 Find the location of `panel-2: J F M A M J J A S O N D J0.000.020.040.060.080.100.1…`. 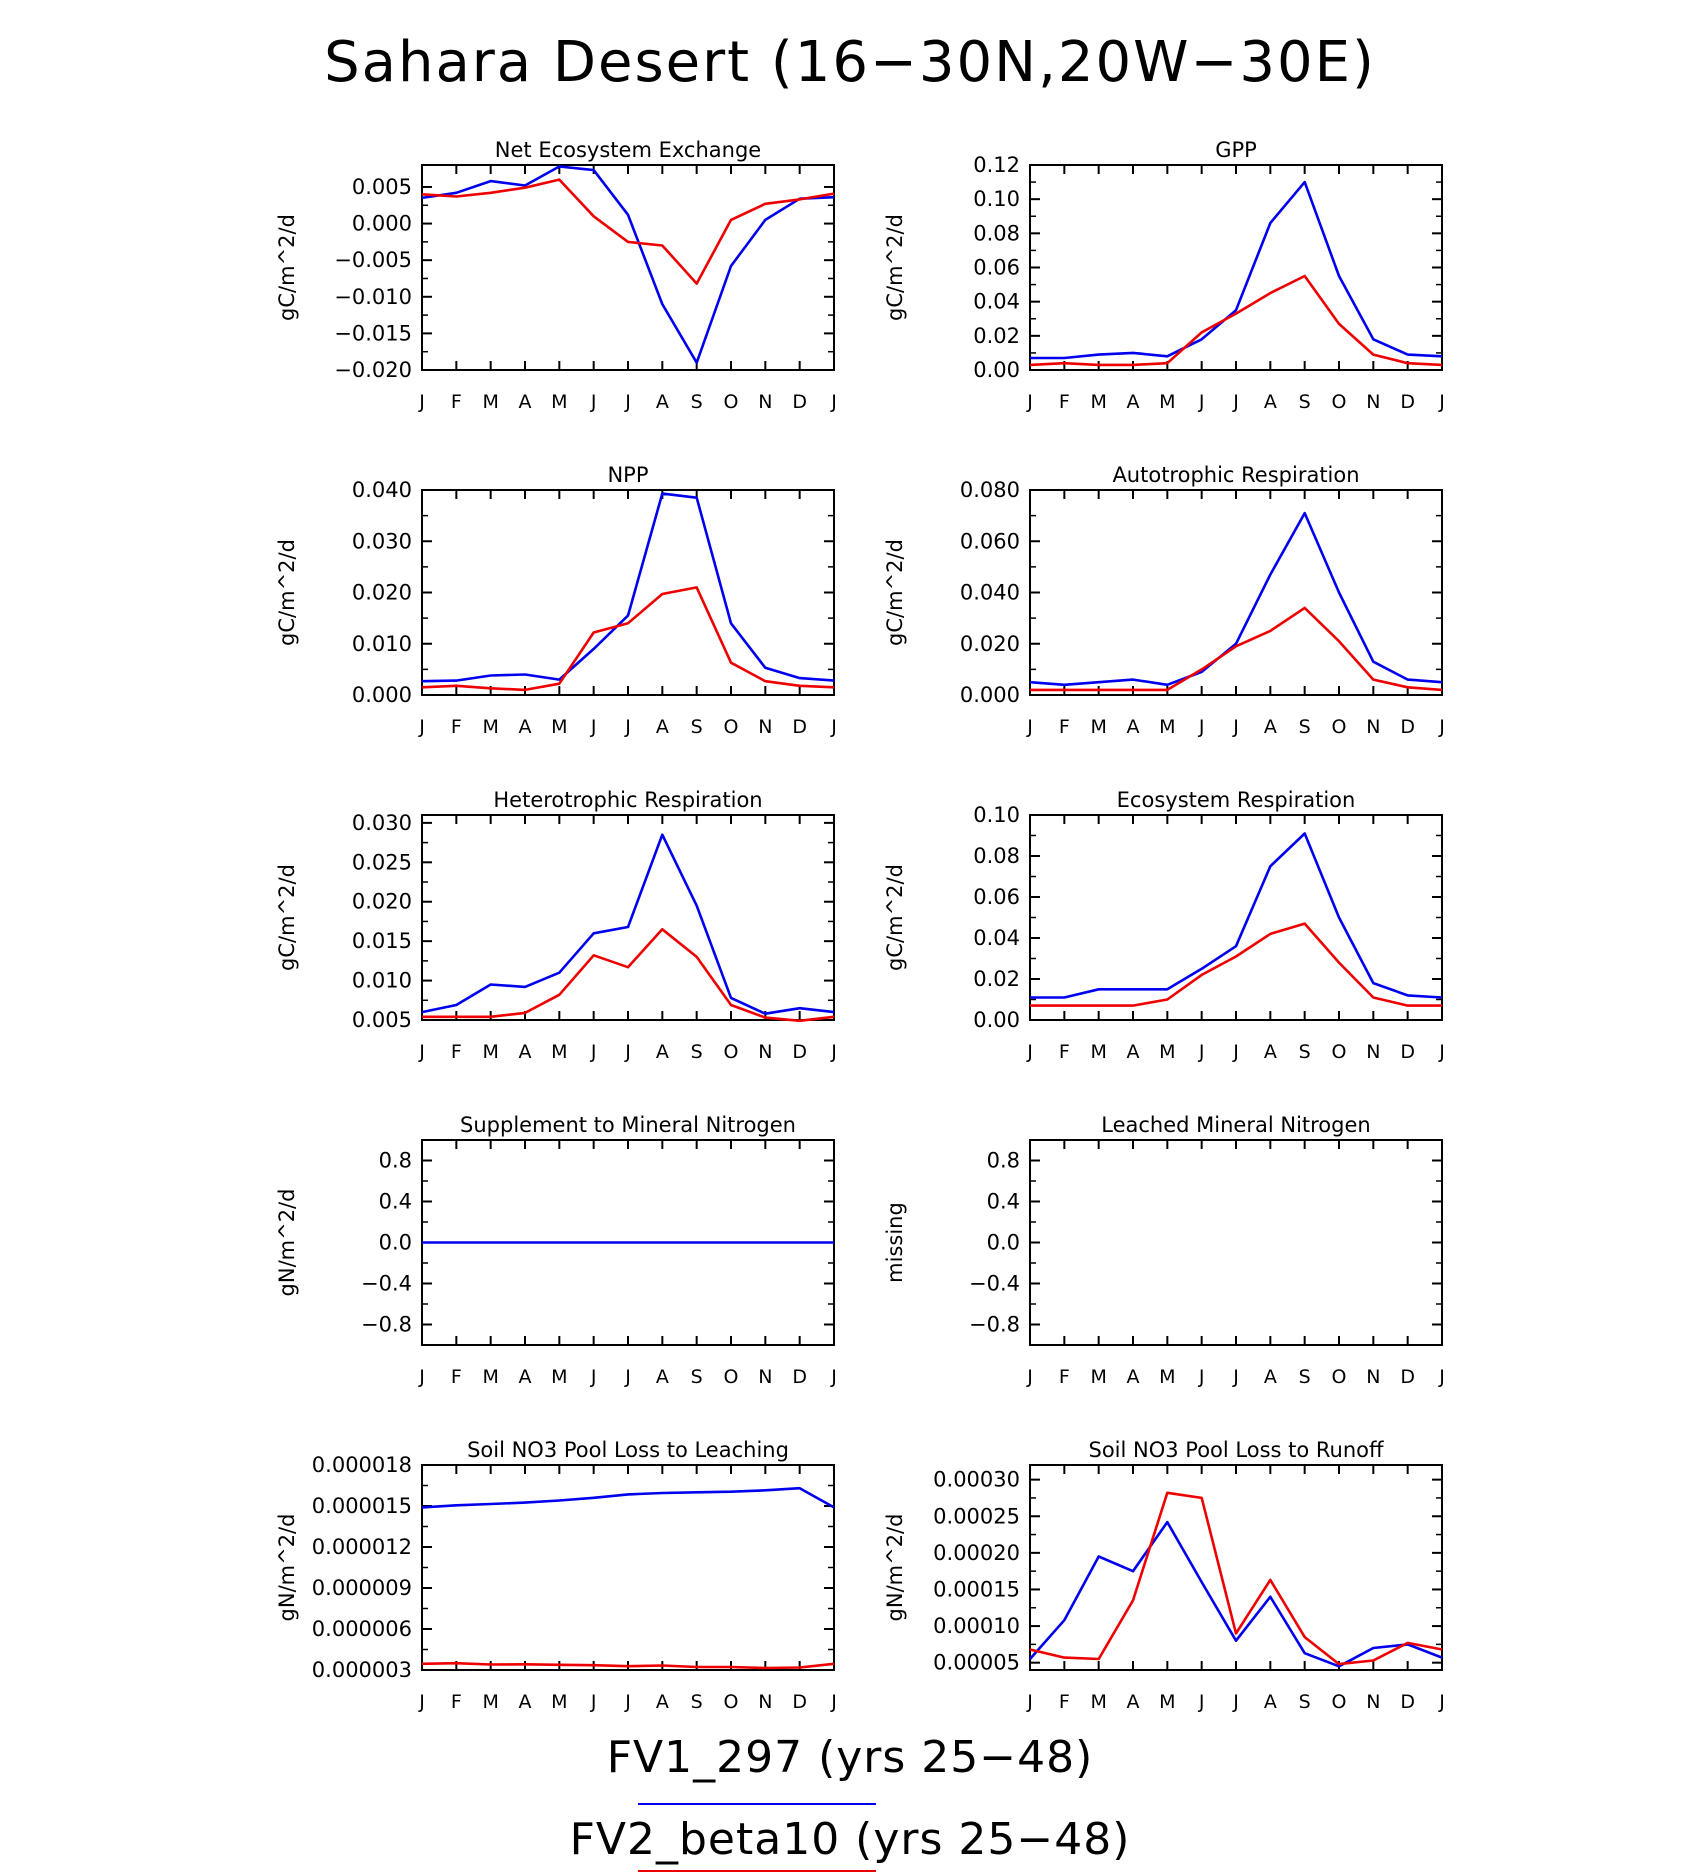

panel-2: J F M A M J J A S O N D J0.000.020.040.060.080.100.1… is located at coordinates (1164, 275).